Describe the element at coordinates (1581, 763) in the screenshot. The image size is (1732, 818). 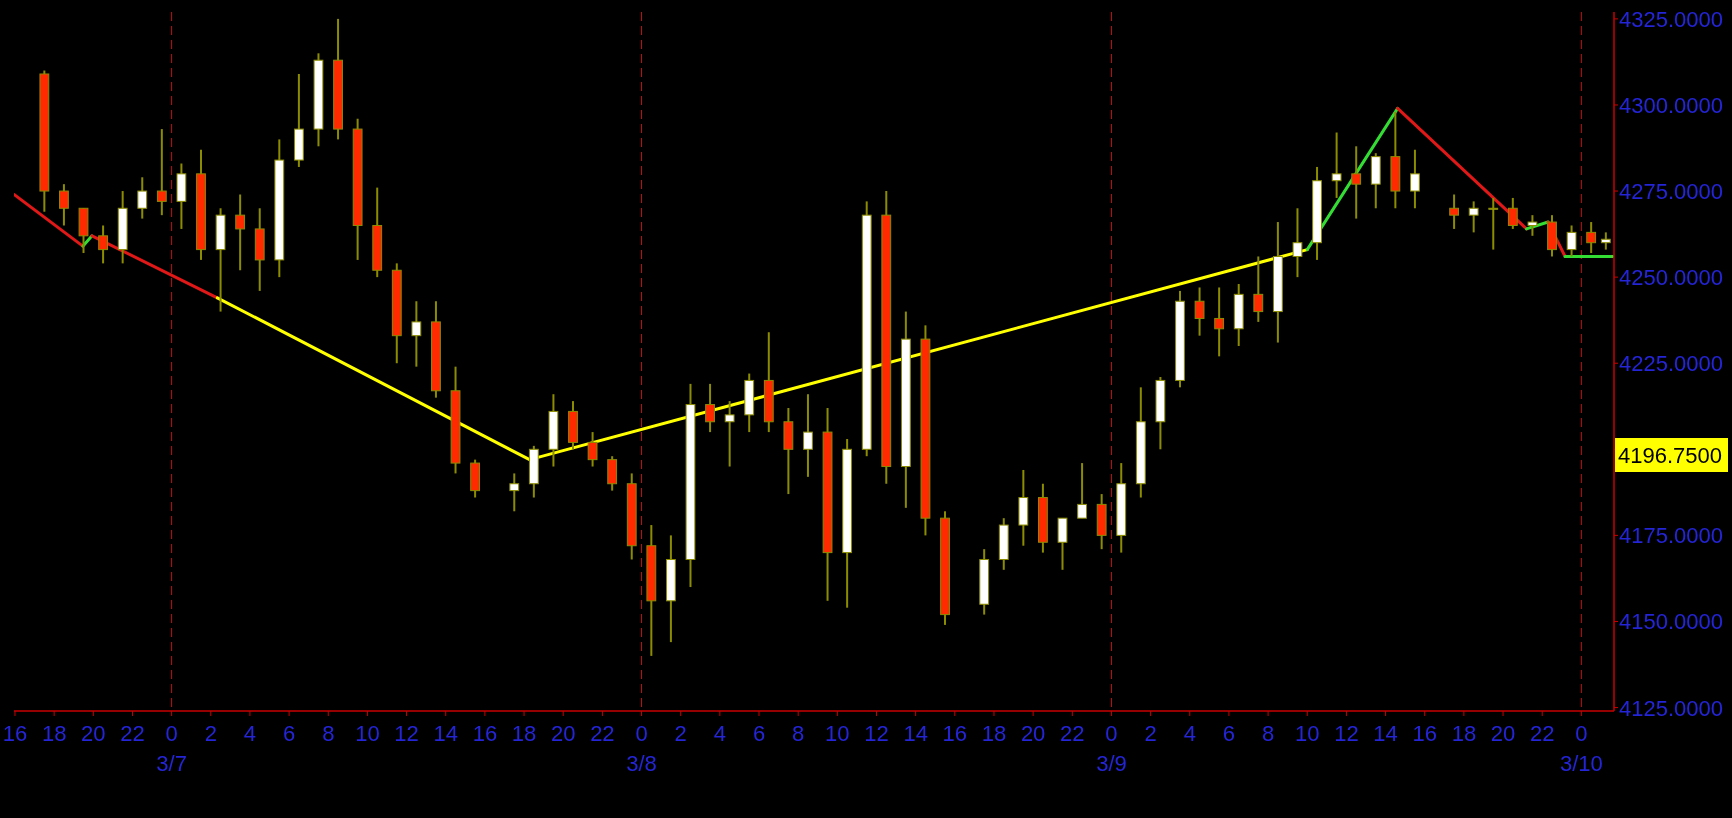
I see `ref-line-label: 3/10` at that location.